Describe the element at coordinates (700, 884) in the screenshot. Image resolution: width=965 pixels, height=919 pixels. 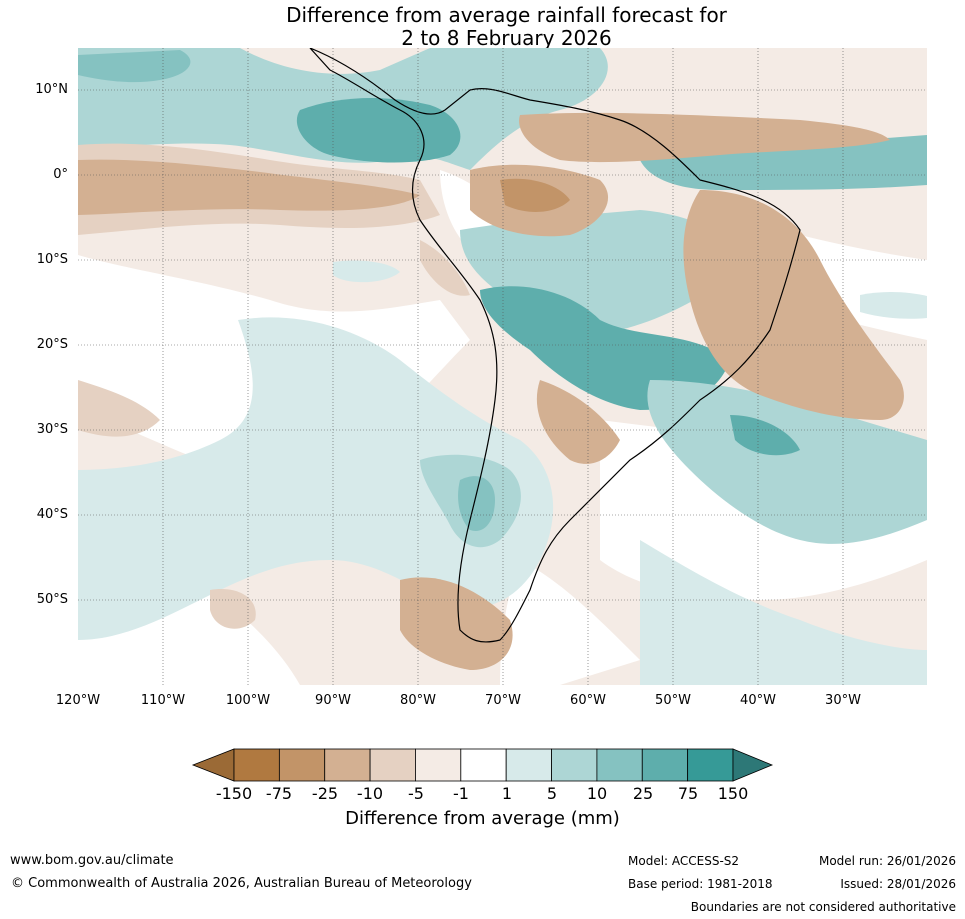
I see `base-period-info: Base period: 1981-2018` at that location.